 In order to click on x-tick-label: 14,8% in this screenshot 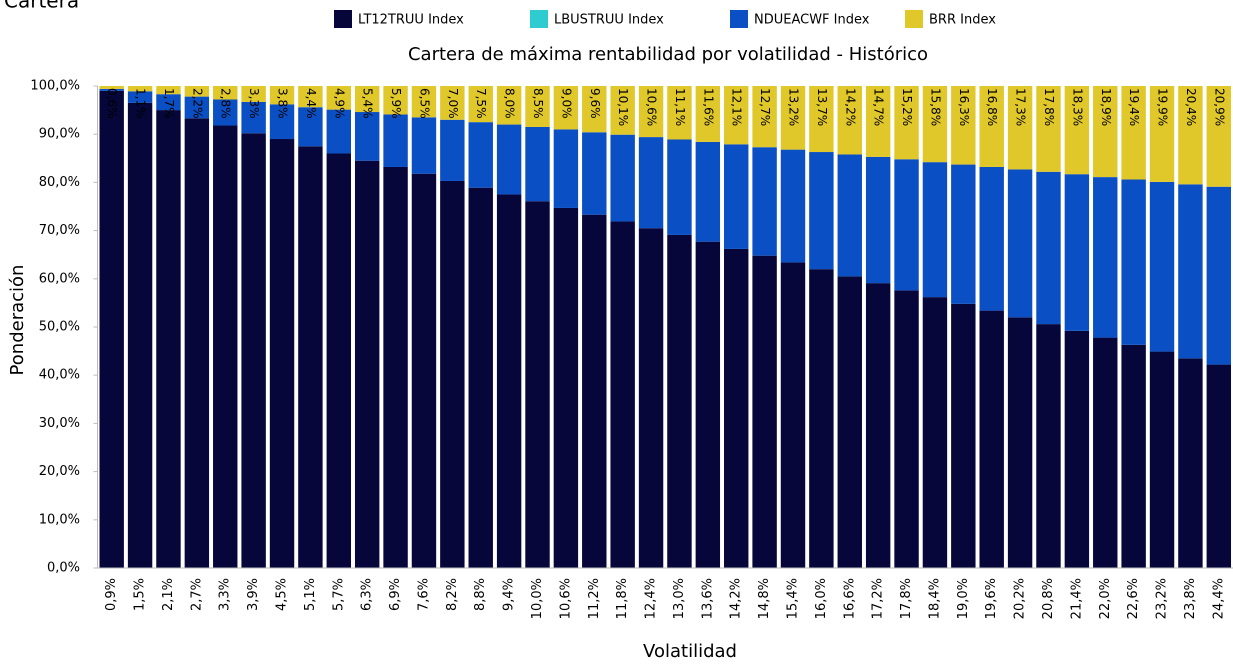, I will do `click(764, 598)`.